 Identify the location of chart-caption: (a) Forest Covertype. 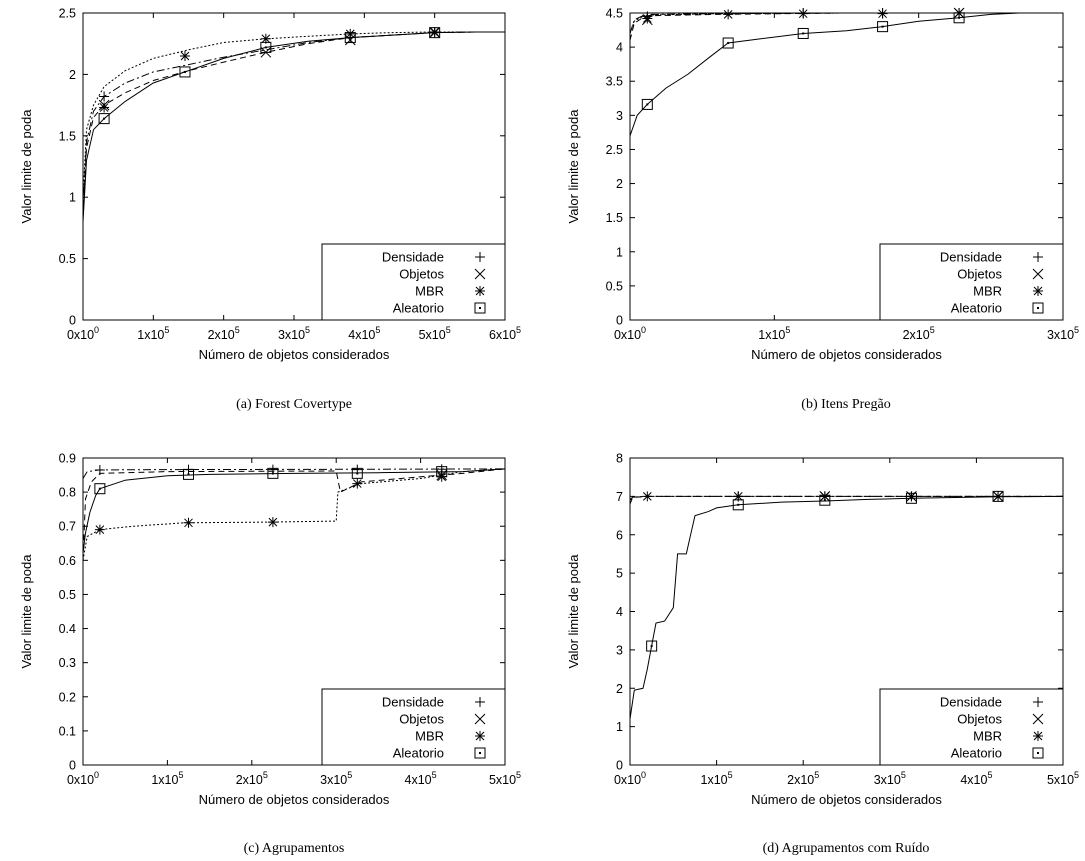
(294, 404).